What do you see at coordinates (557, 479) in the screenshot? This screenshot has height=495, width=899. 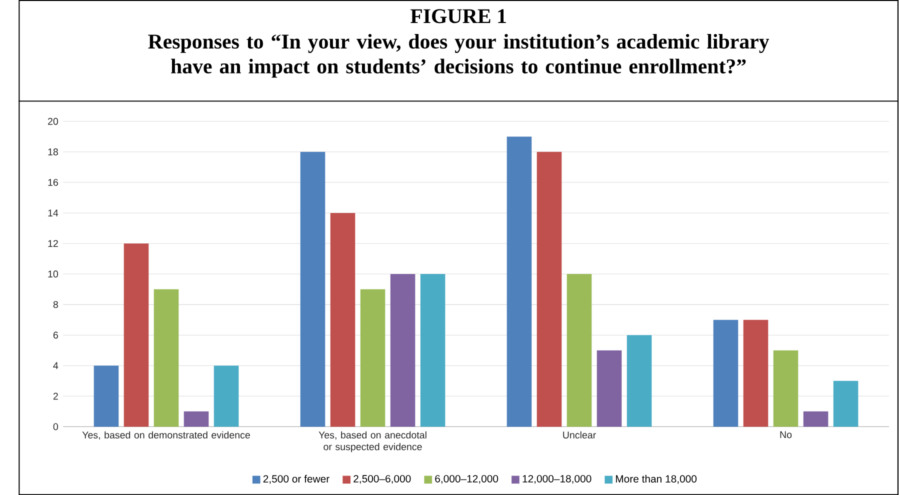 I see `legend-label: 12,000–18,000` at bounding box center [557, 479].